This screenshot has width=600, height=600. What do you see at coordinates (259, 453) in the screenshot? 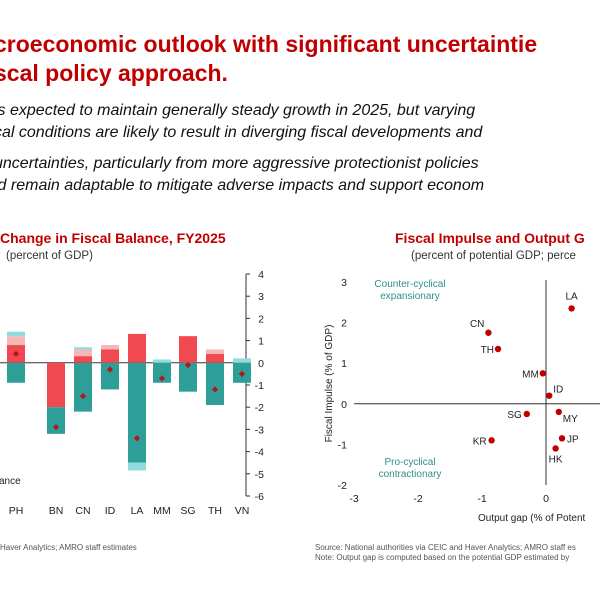
I see `y-tick-label: -4` at bounding box center [259, 453].